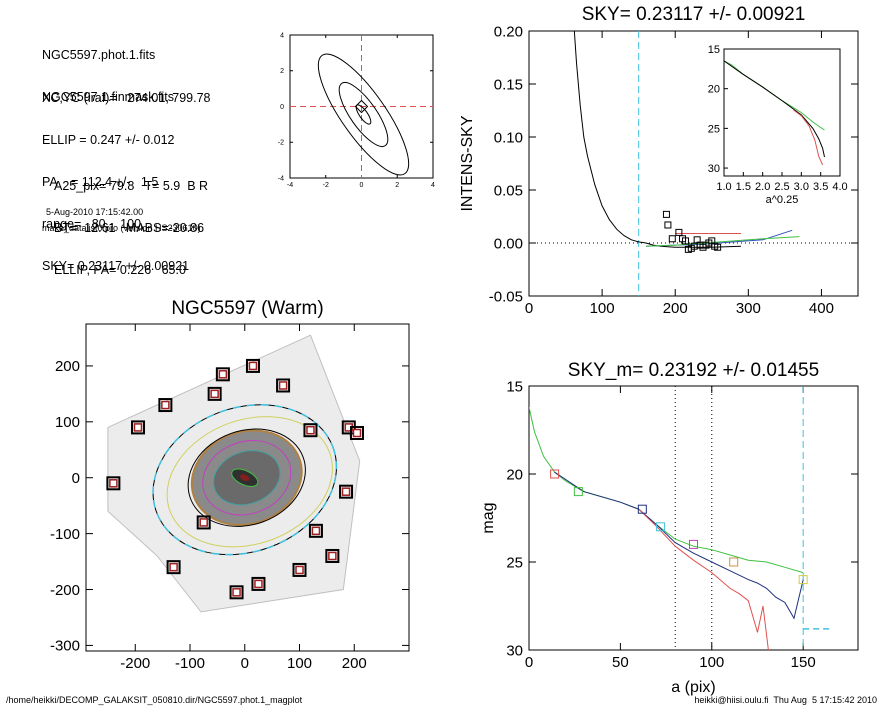 The image size is (885, 708). I want to click on y-tick-label: 2, so click(282, 71).